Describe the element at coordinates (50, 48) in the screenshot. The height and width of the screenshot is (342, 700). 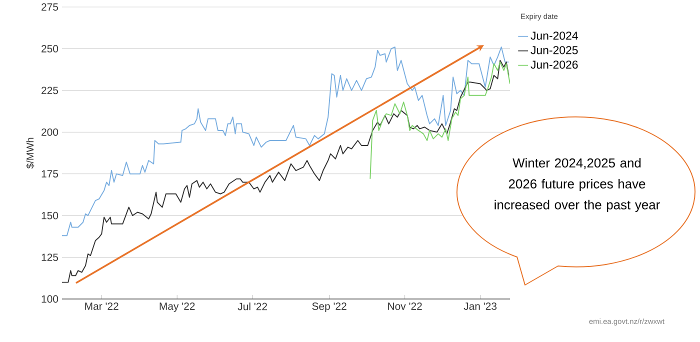
I see `y-tick-label: 250` at that location.